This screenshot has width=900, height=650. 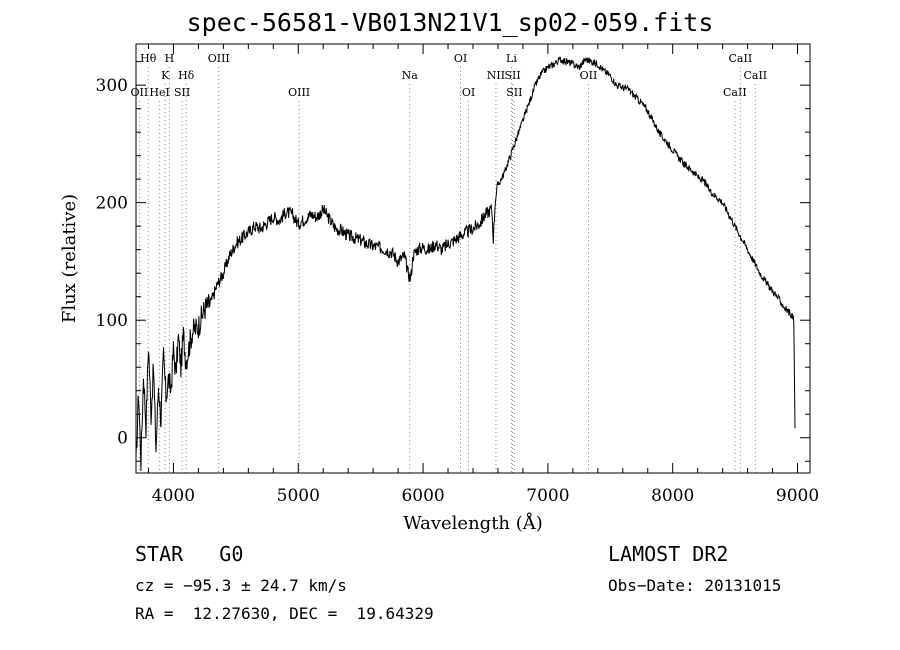 What do you see at coordinates (695, 585) in the screenshot?
I see `observation-date: Obs−Date: 20131015` at bounding box center [695, 585].